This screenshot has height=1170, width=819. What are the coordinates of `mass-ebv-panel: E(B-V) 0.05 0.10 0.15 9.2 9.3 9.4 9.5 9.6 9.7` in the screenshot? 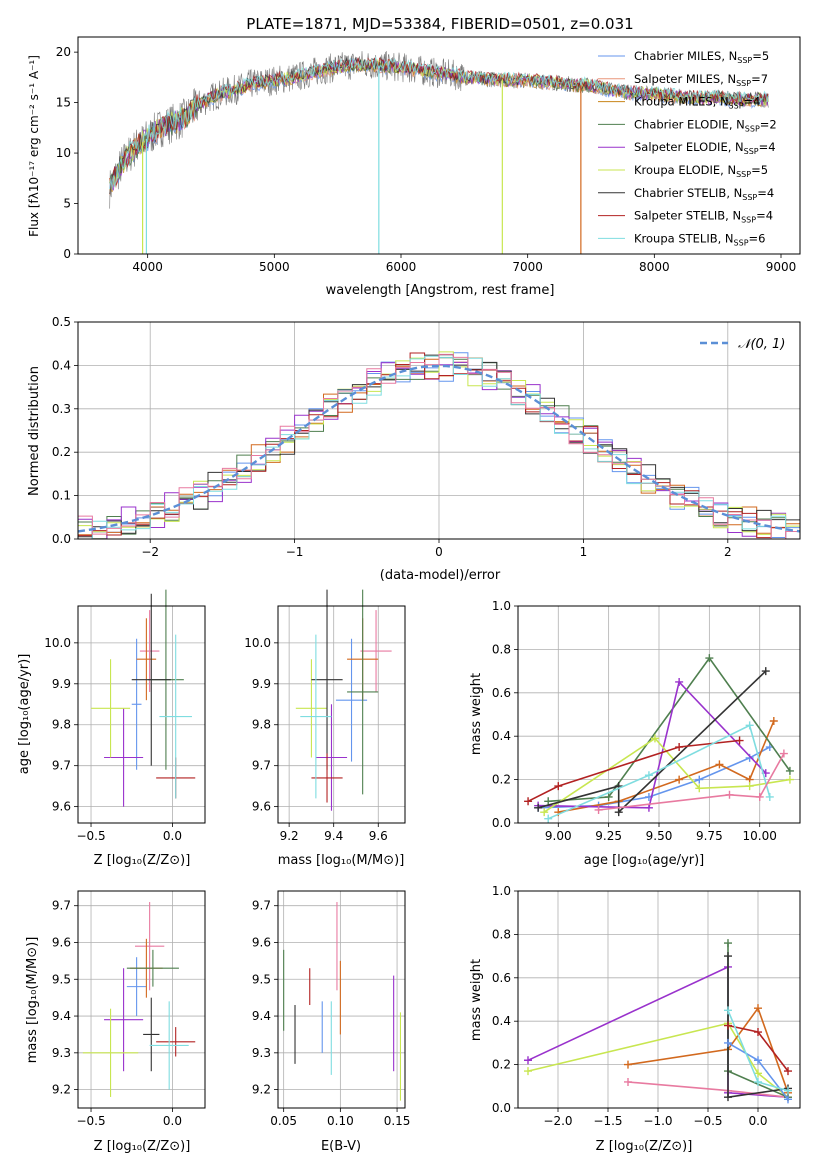 It's located at (331, 1022).